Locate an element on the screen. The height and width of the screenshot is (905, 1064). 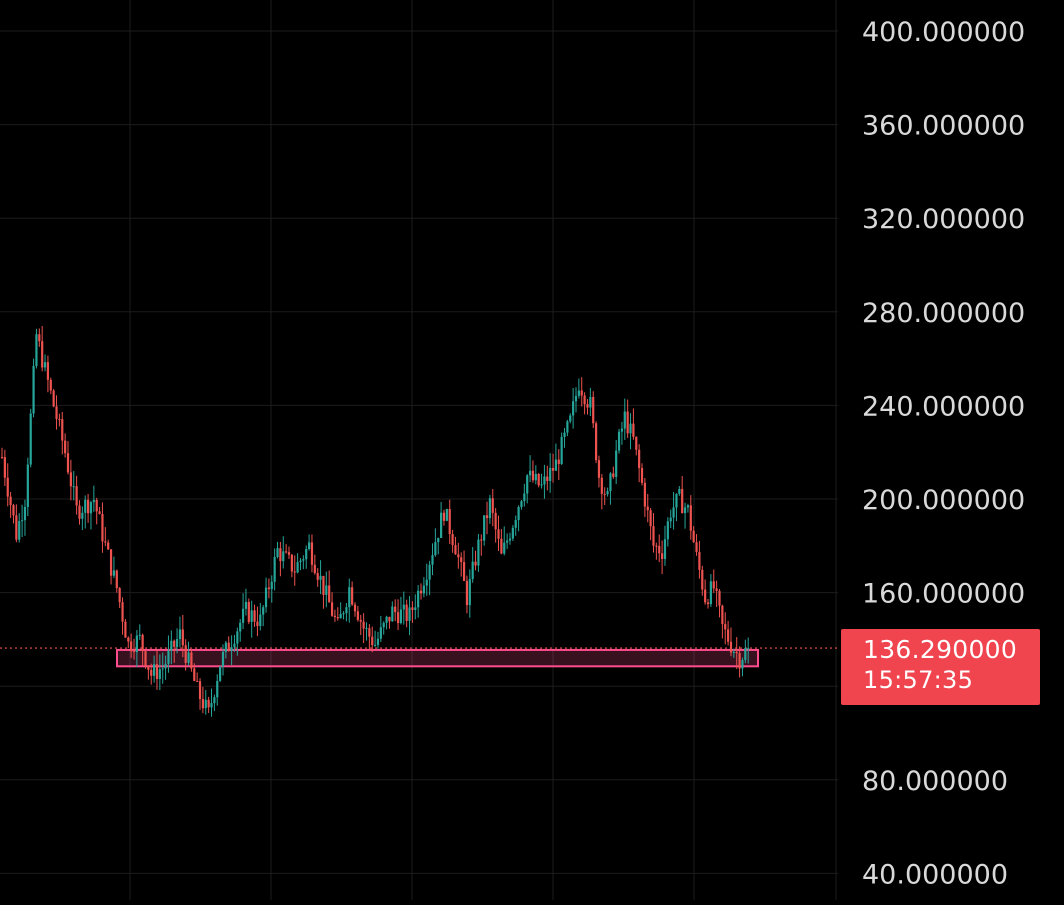
support-zone is located at coordinates (437, 658).